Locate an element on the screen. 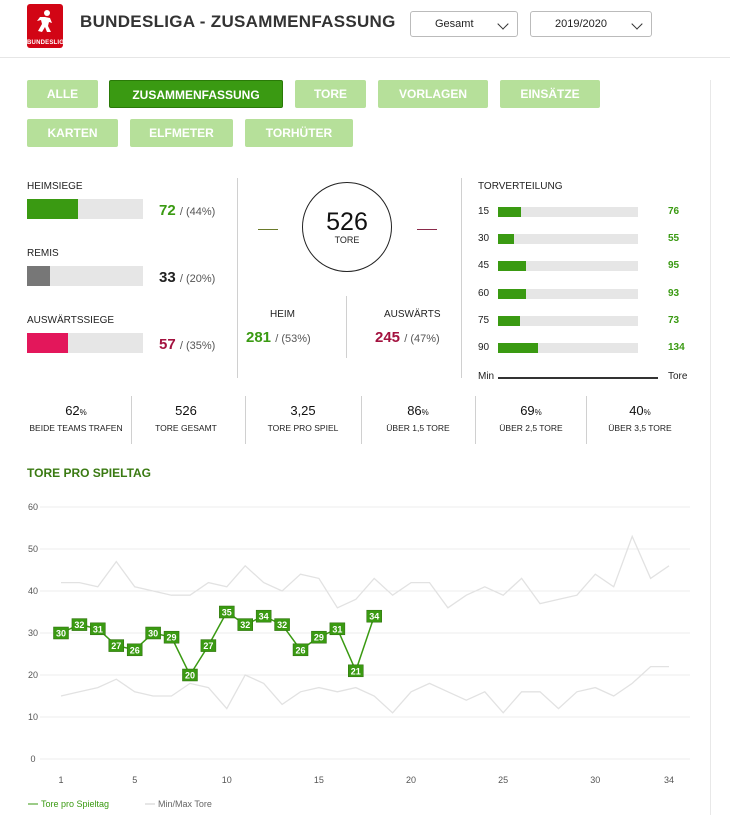  x-tick-label: 5 is located at coordinates (134, 780).